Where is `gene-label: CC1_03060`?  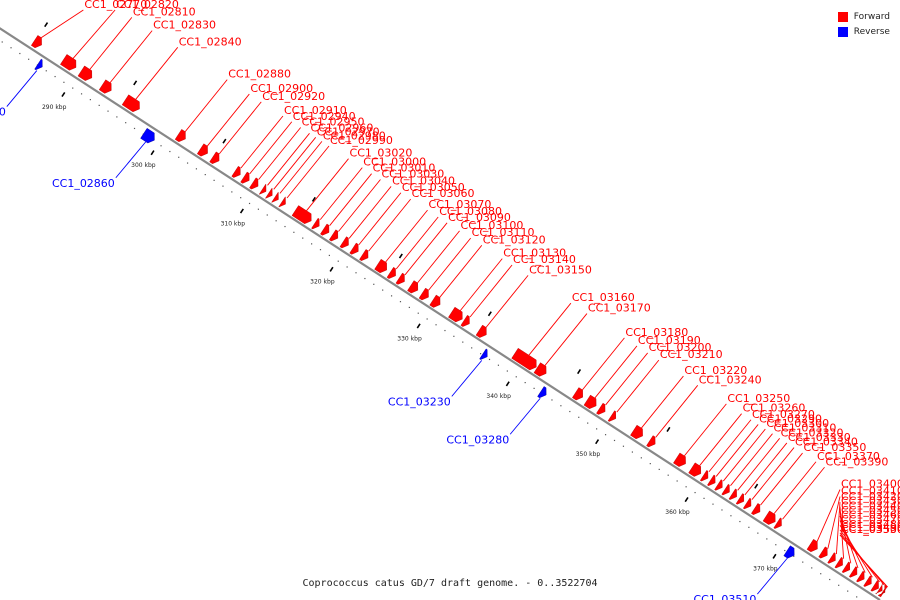 gene-label: CC1_03060 is located at coordinates (443, 193).